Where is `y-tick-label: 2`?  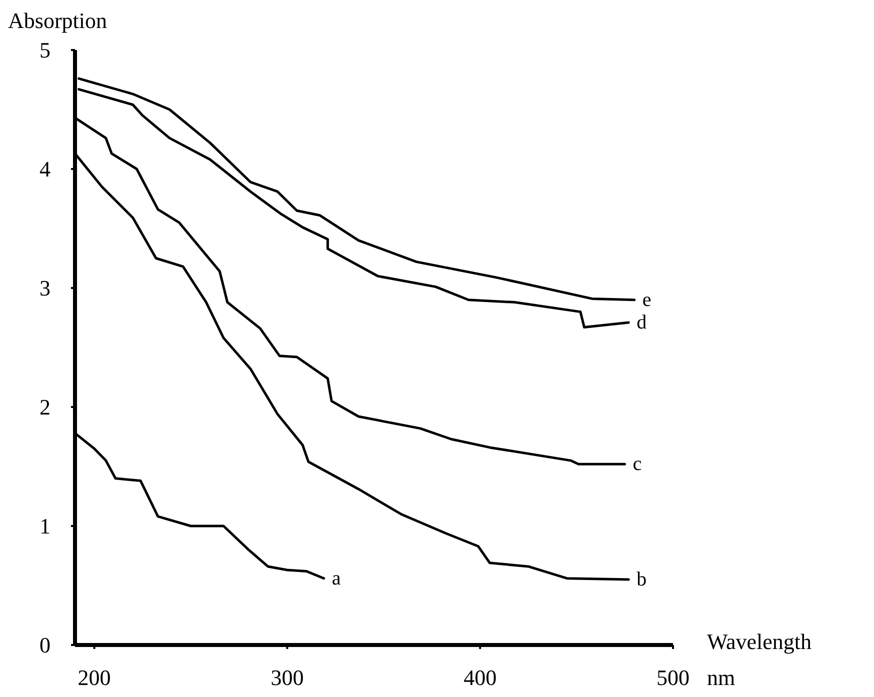 y-tick-label: 2 is located at coordinates (45, 407).